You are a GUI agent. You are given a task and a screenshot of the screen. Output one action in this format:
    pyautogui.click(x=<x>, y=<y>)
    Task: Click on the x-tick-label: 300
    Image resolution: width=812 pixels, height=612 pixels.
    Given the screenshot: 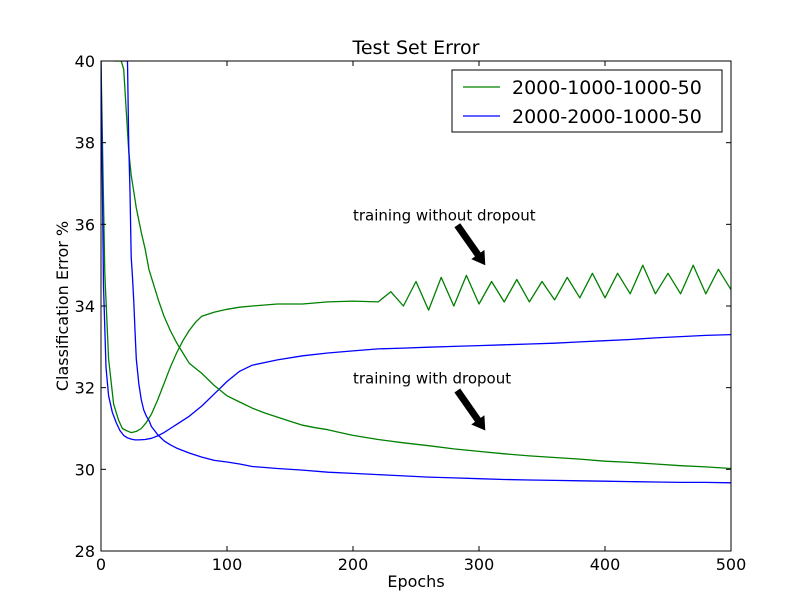 What is the action you would take?
    pyautogui.click(x=479, y=564)
    